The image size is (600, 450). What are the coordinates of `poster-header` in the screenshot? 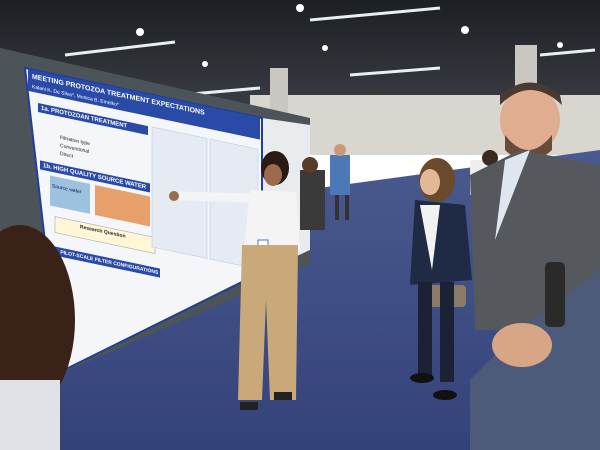 It's located at (144, 104).